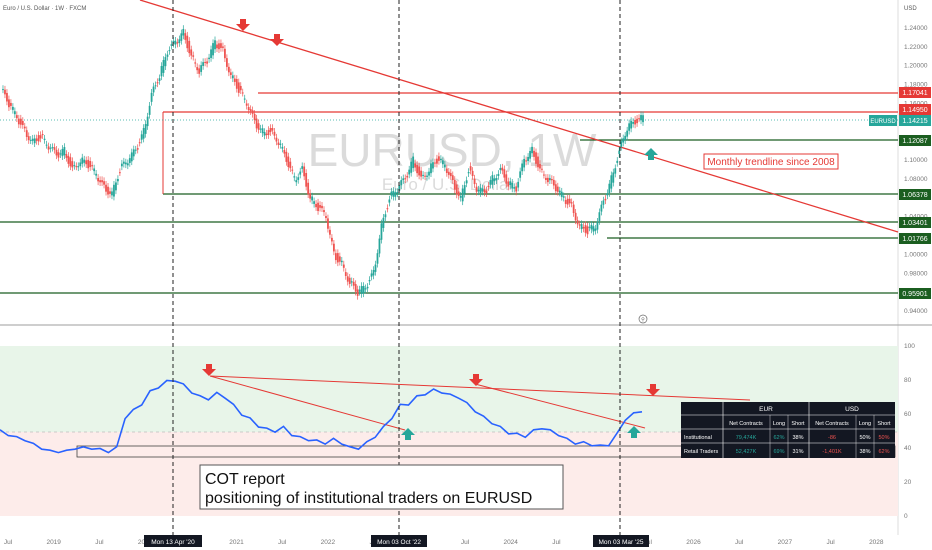 Image resolution: width=932 pixels, height=550 pixels. What do you see at coordinates (909, 346) in the screenshot?
I see `cot-tick-label: 100` at bounding box center [909, 346].